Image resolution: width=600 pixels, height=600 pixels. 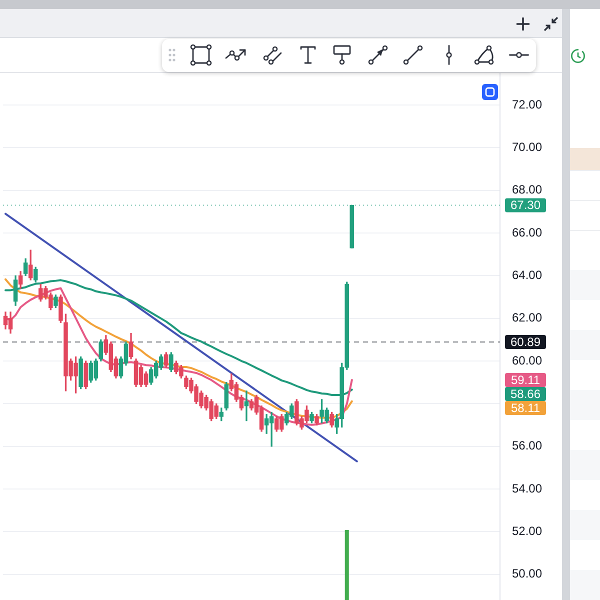 What do you see at coordinates (525, 393) in the screenshot?
I see `text: 58.66` at bounding box center [525, 393].